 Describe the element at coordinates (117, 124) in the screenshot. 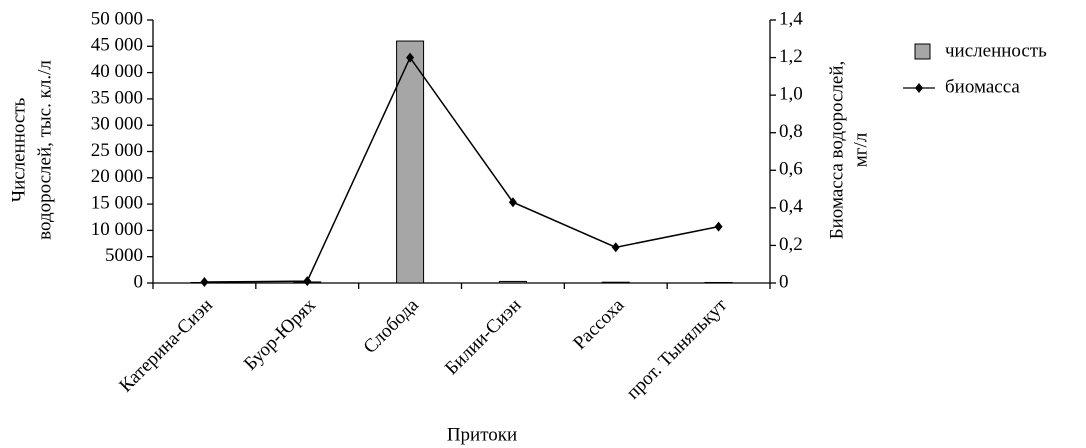

I see `y-tick-label: 30 000` at that location.